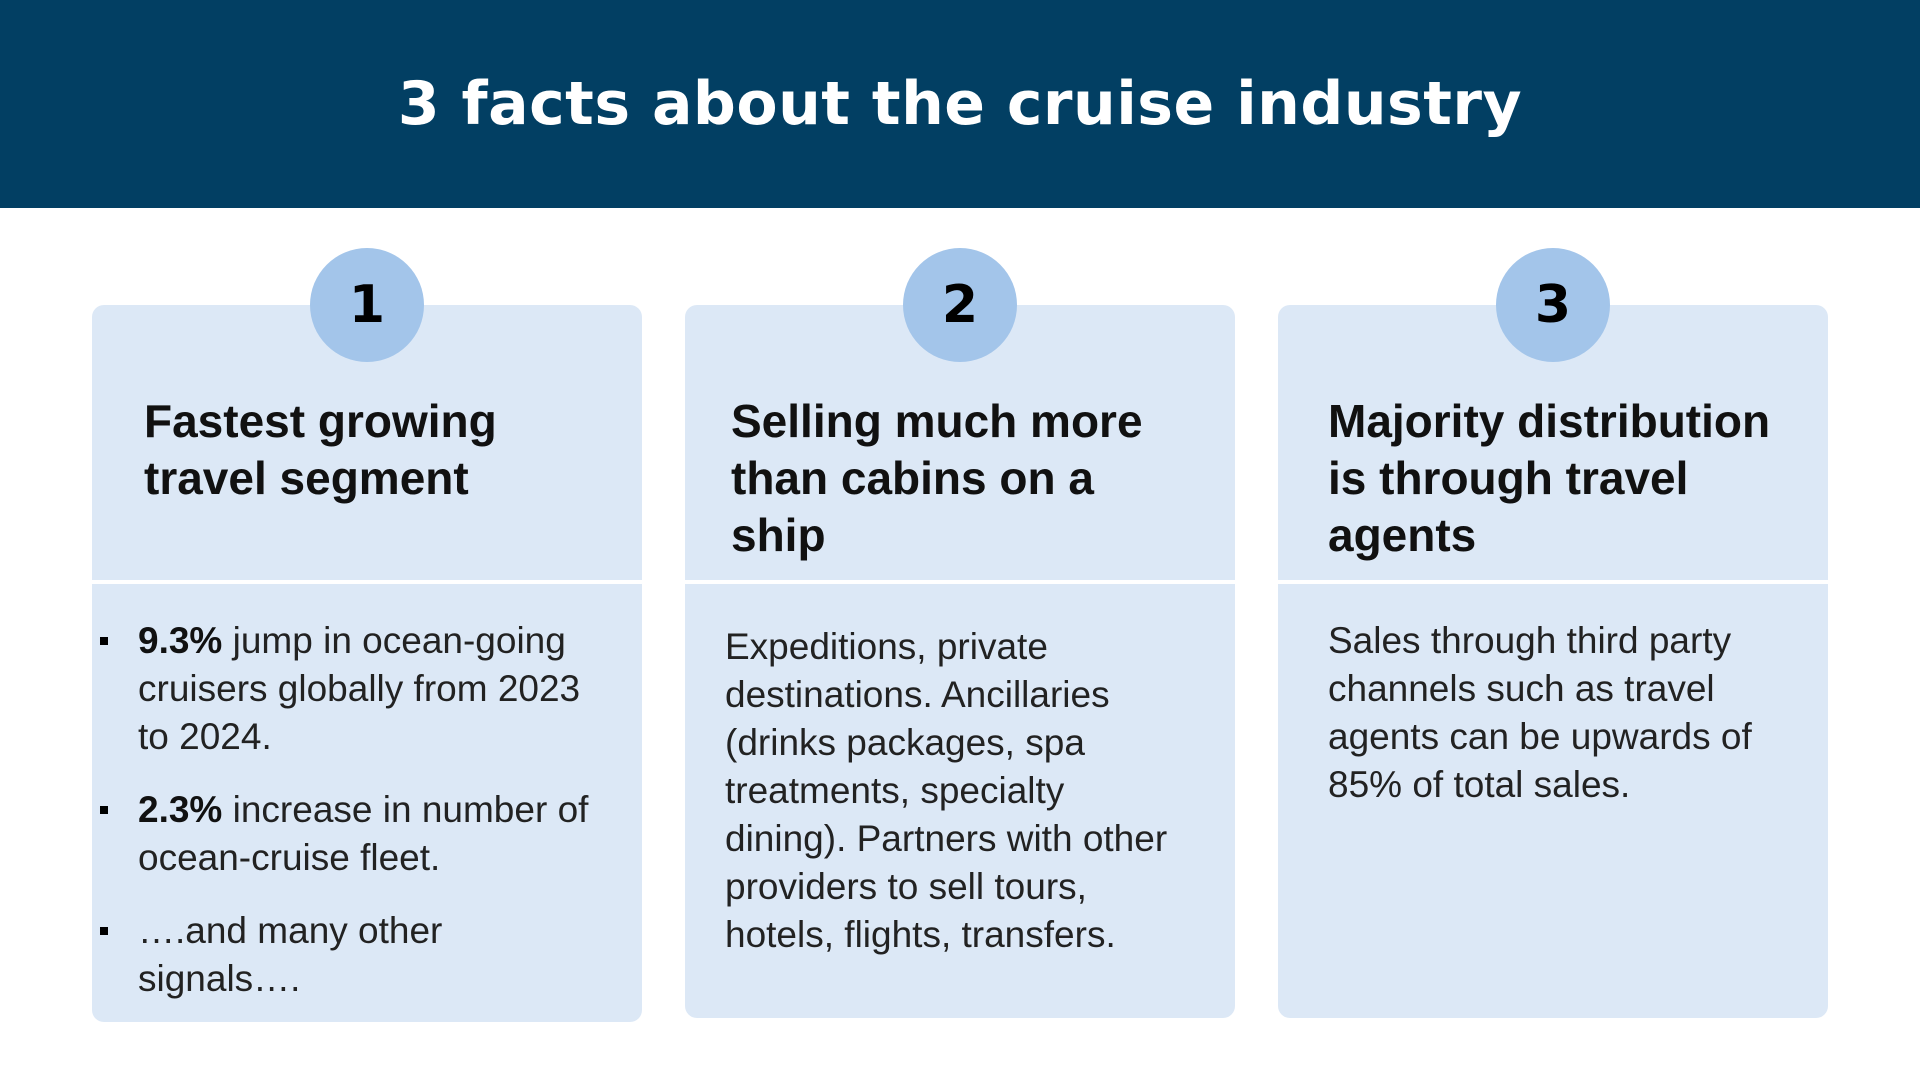 This screenshot has width=1920, height=1080. What do you see at coordinates (306, 478) in the screenshot?
I see `card-title-line: travel segment` at bounding box center [306, 478].